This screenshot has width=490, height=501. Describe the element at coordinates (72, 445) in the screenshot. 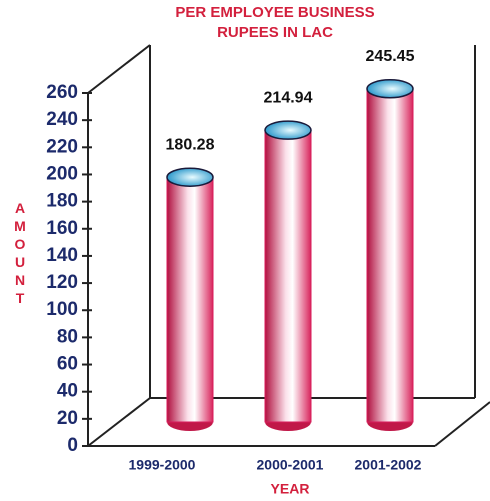

I see `y-tick-label: 0` at that location.